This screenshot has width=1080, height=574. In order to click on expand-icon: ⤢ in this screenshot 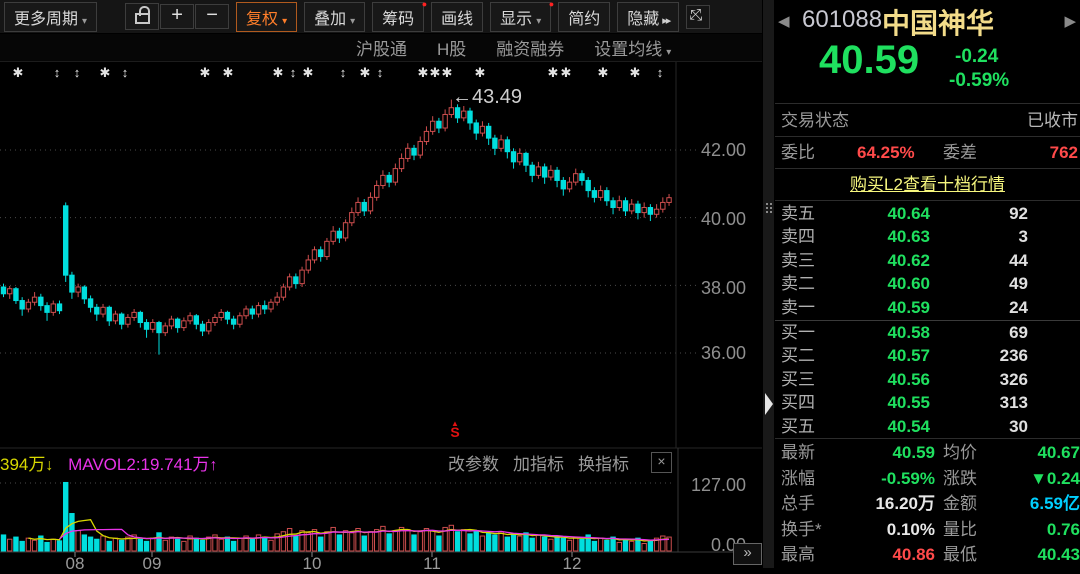, I will do `click(695, 14)`.